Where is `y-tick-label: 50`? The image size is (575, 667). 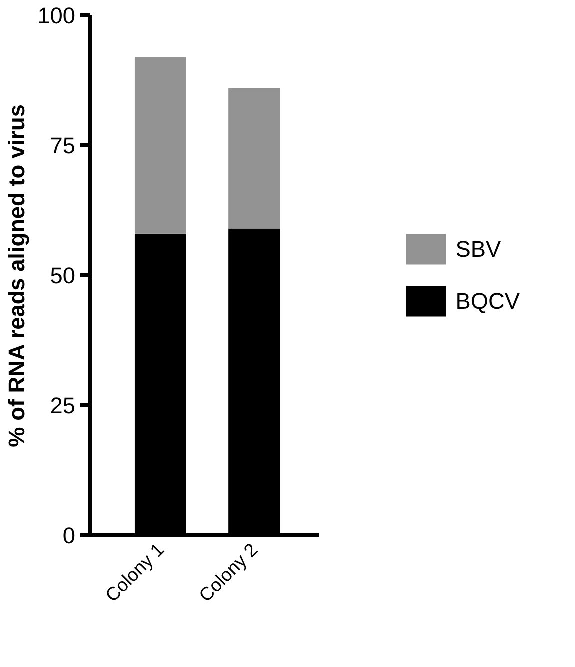
y-tick-label: 50 is located at coordinates (63, 275).